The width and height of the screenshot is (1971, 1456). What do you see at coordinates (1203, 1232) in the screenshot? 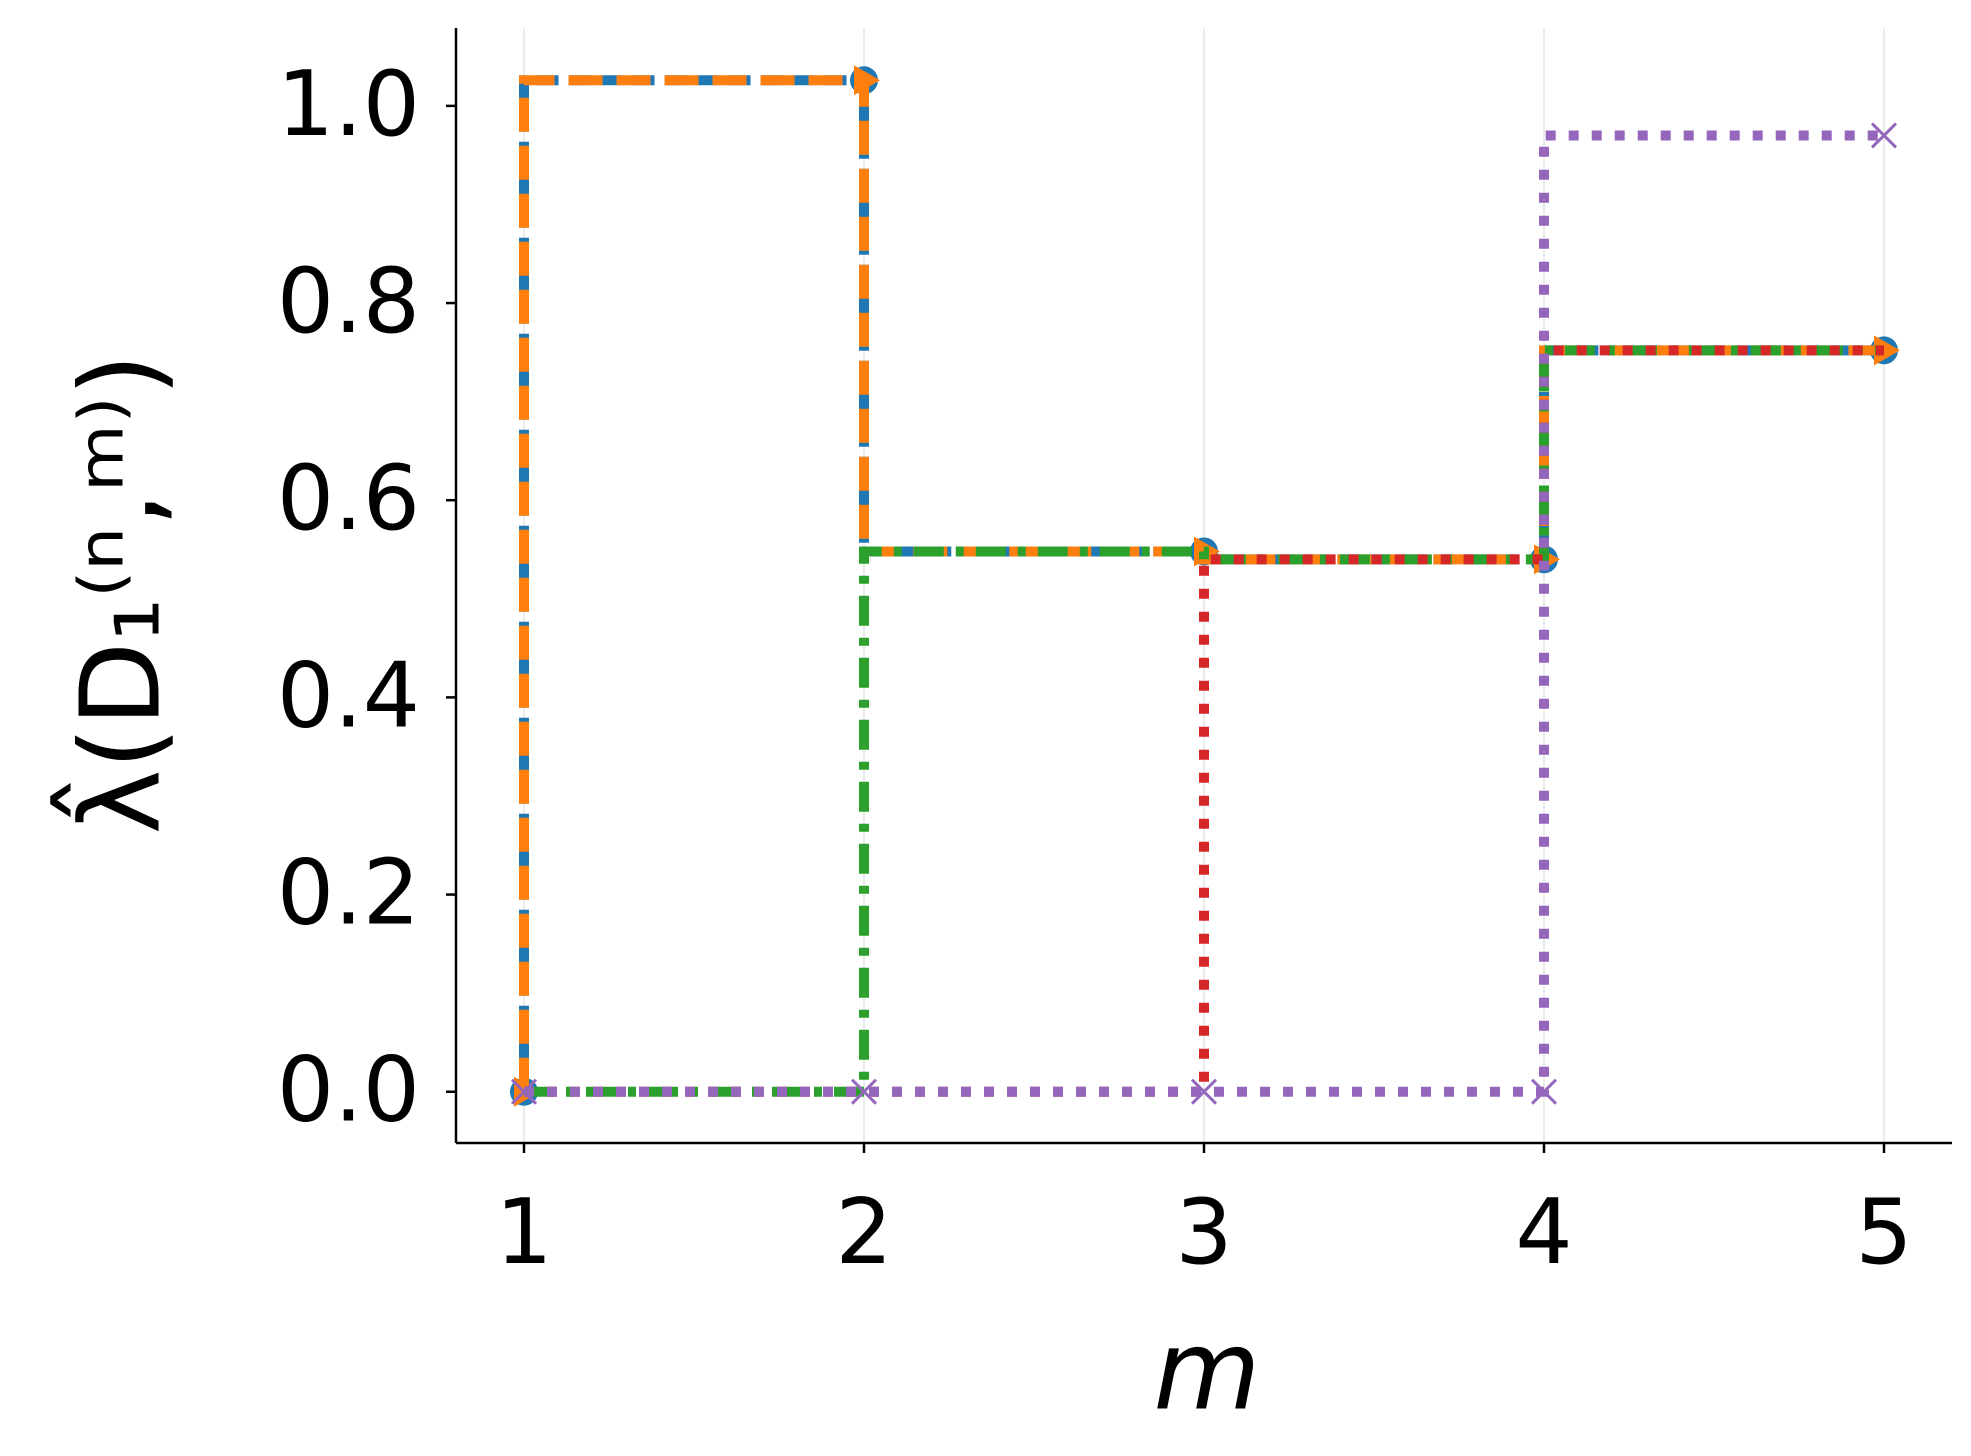
I see `x-tick-label: 3` at bounding box center [1203, 1232].